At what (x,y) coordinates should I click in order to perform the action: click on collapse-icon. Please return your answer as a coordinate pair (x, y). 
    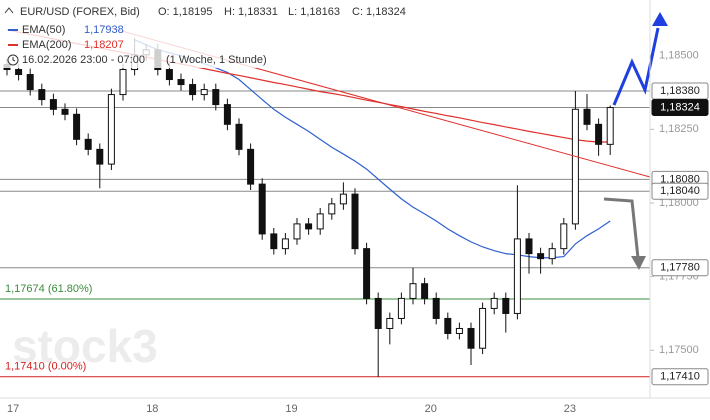
    Looking at the image, I should click on (9, 10).